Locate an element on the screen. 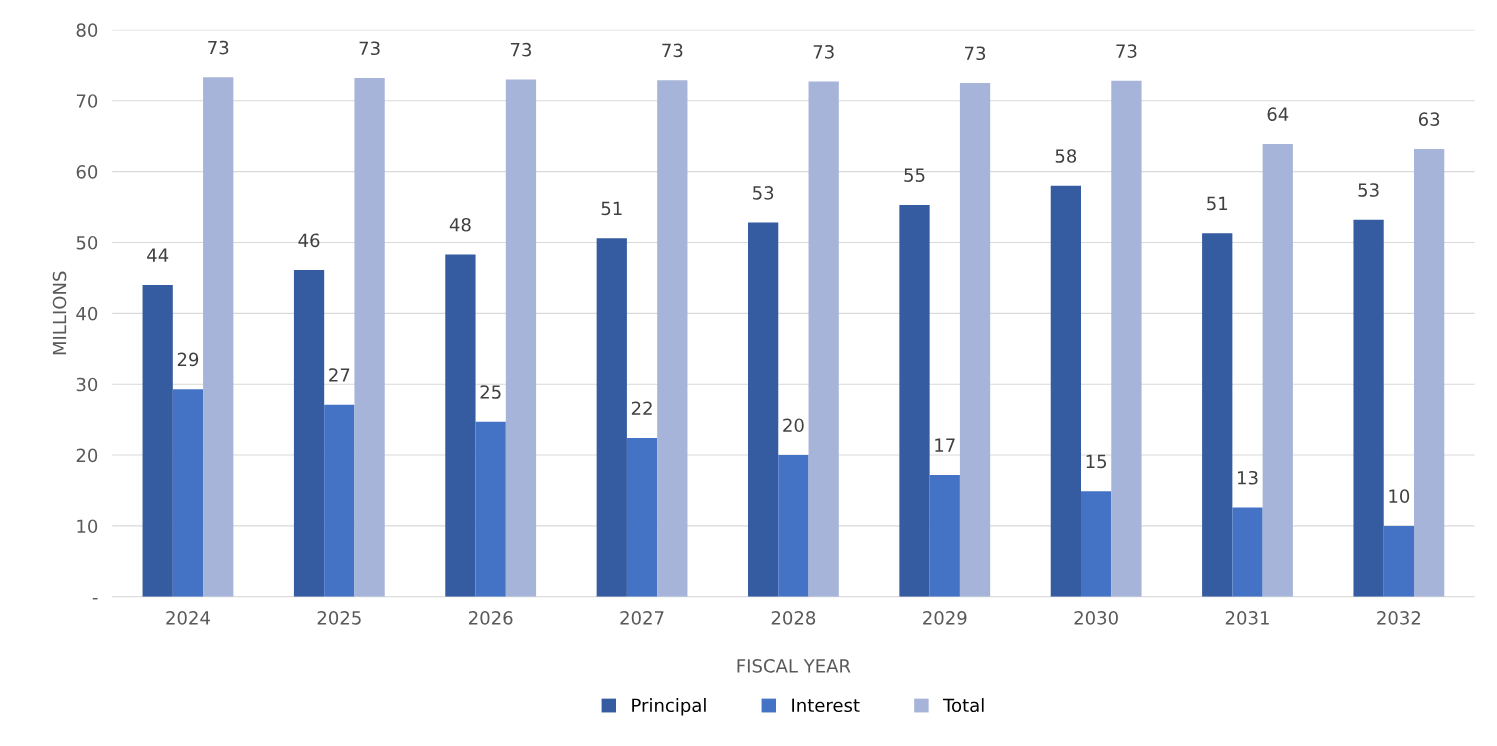 This screenshot has width=1497, height=746. y-tick-label: 70 is located at coordinates (87, 101).